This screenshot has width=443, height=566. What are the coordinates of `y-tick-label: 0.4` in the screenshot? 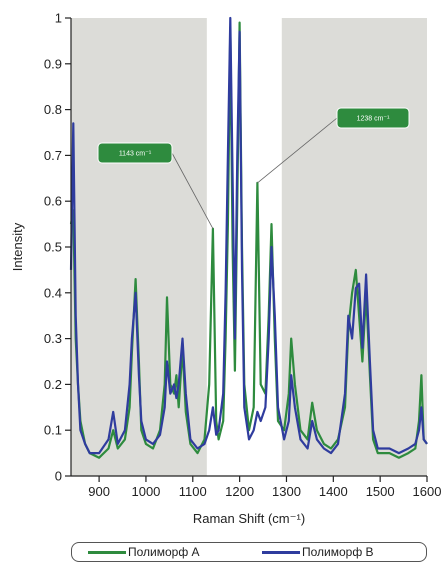 It's located at (53, 292).